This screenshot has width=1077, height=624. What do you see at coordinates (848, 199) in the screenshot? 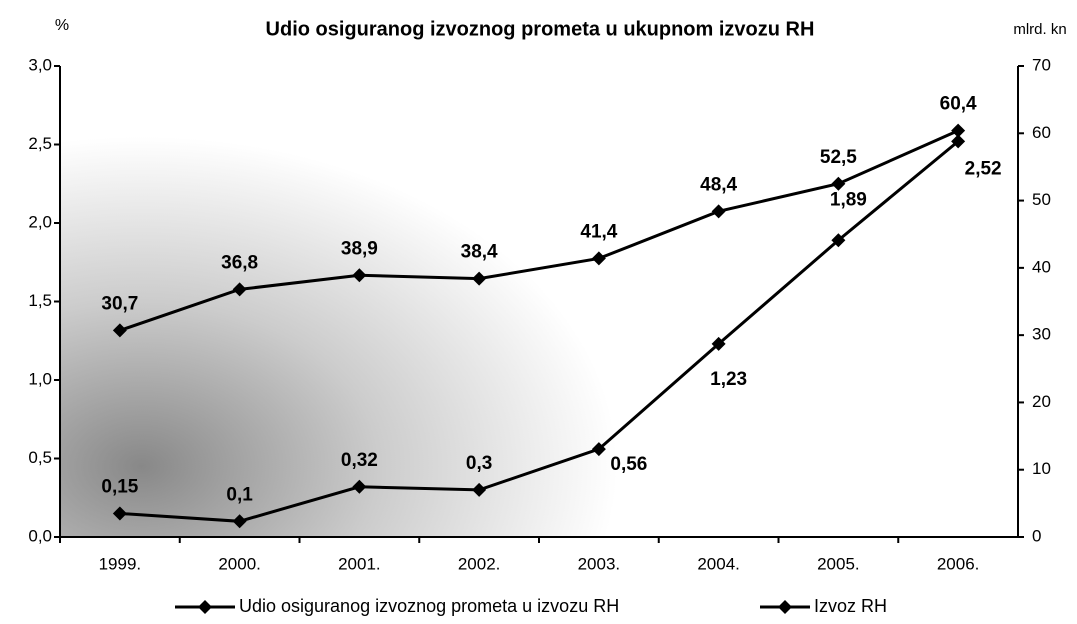
I see `data-label: 1,89` at bounding box center [848, 199].